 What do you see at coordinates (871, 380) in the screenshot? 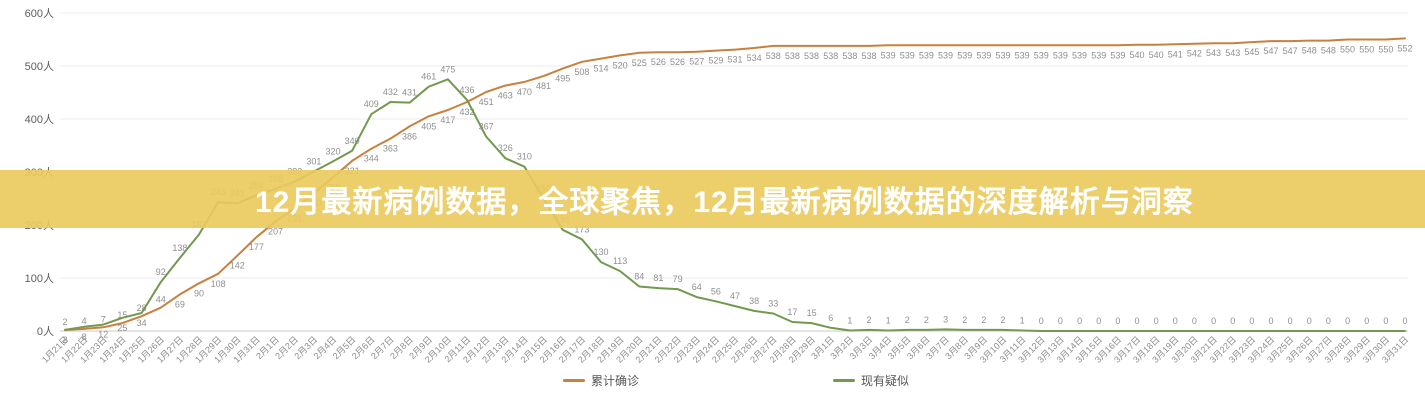
I see `legend-item-current-suspected: 现有疑似` at bounding box center [871, 380].